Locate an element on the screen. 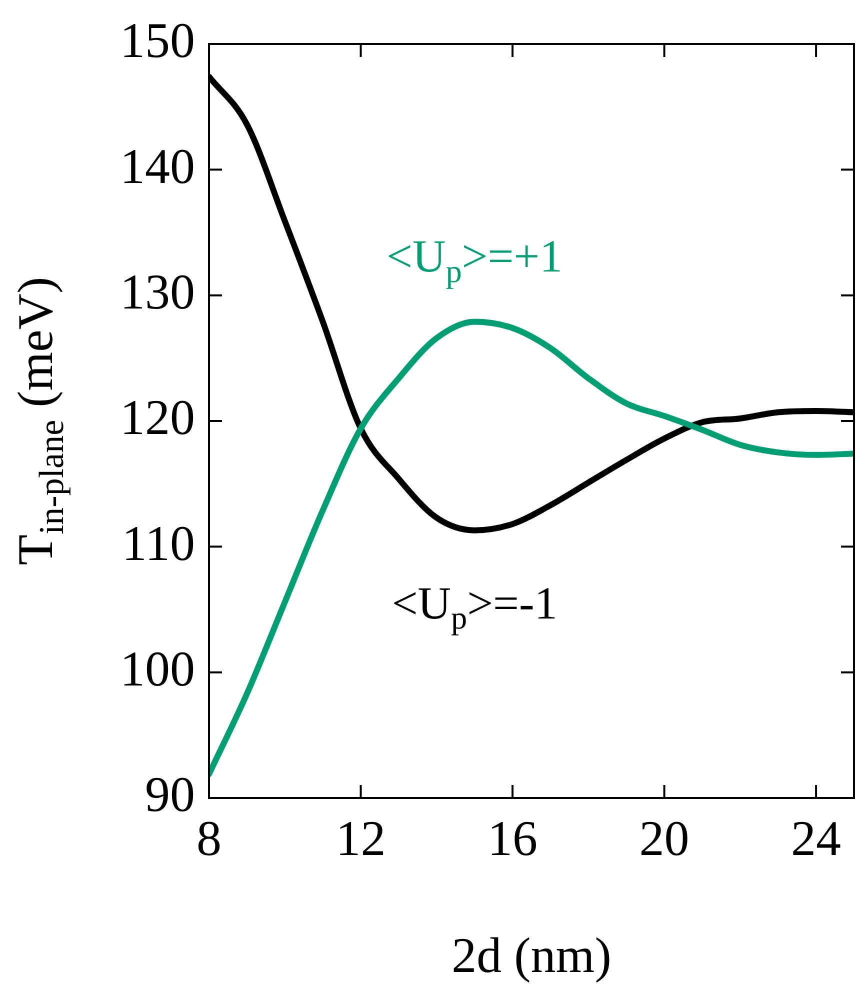  x-tick-label: 16 is located at coordinates (513, 838).